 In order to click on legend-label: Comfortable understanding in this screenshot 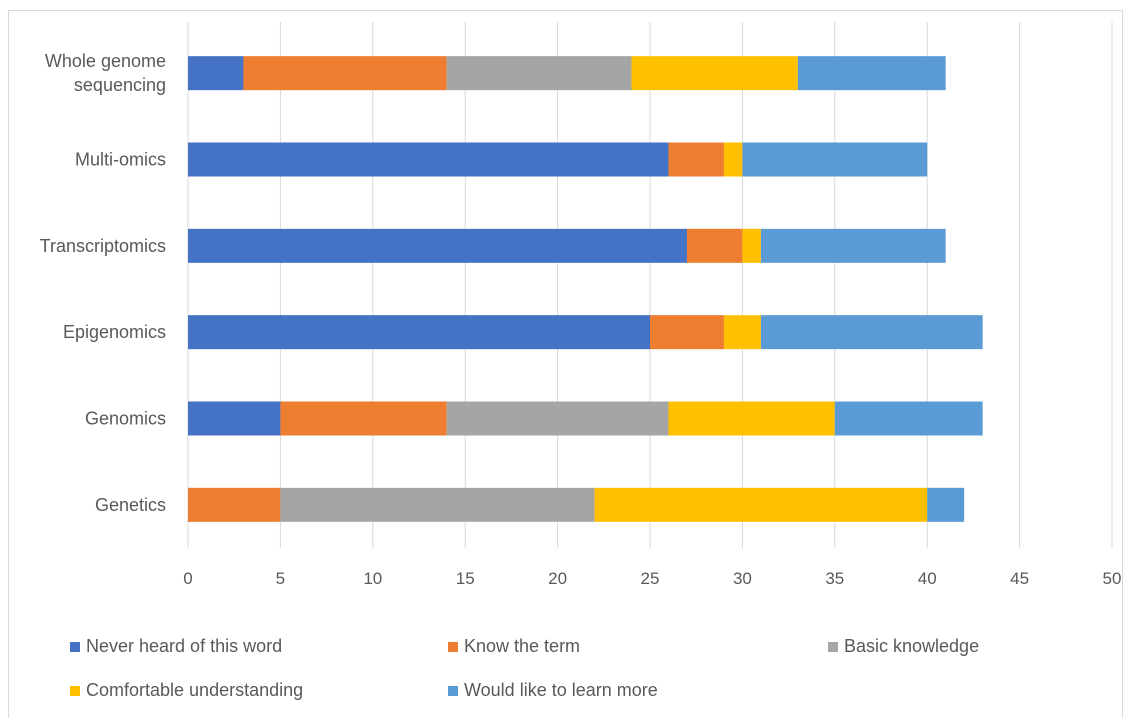, I will do `click(195, 690)`.